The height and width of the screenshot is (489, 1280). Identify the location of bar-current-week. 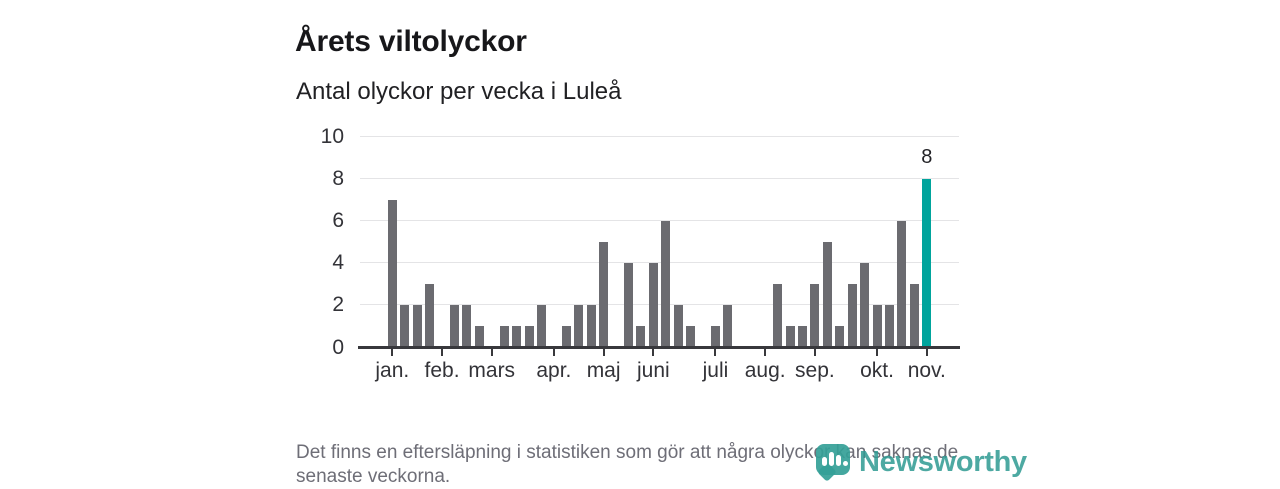
(927, 263).